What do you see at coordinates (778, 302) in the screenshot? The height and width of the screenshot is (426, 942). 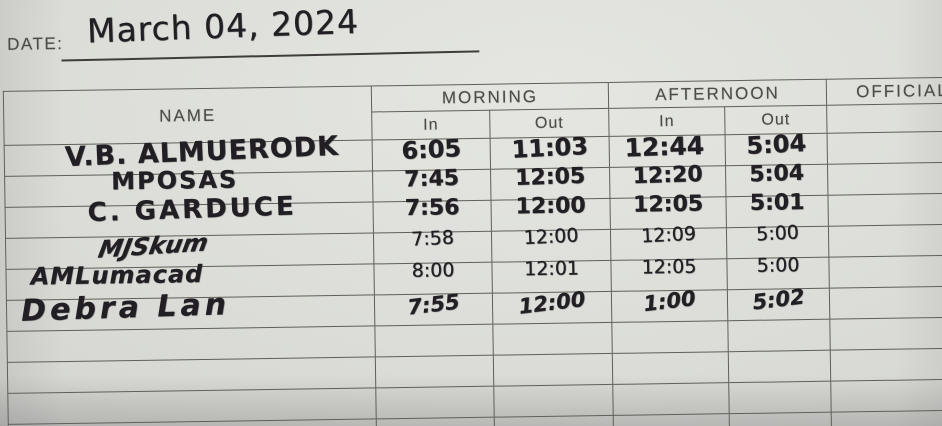 I see `afternoon-out-cell: 5:02` at bounding box center [778, 302].